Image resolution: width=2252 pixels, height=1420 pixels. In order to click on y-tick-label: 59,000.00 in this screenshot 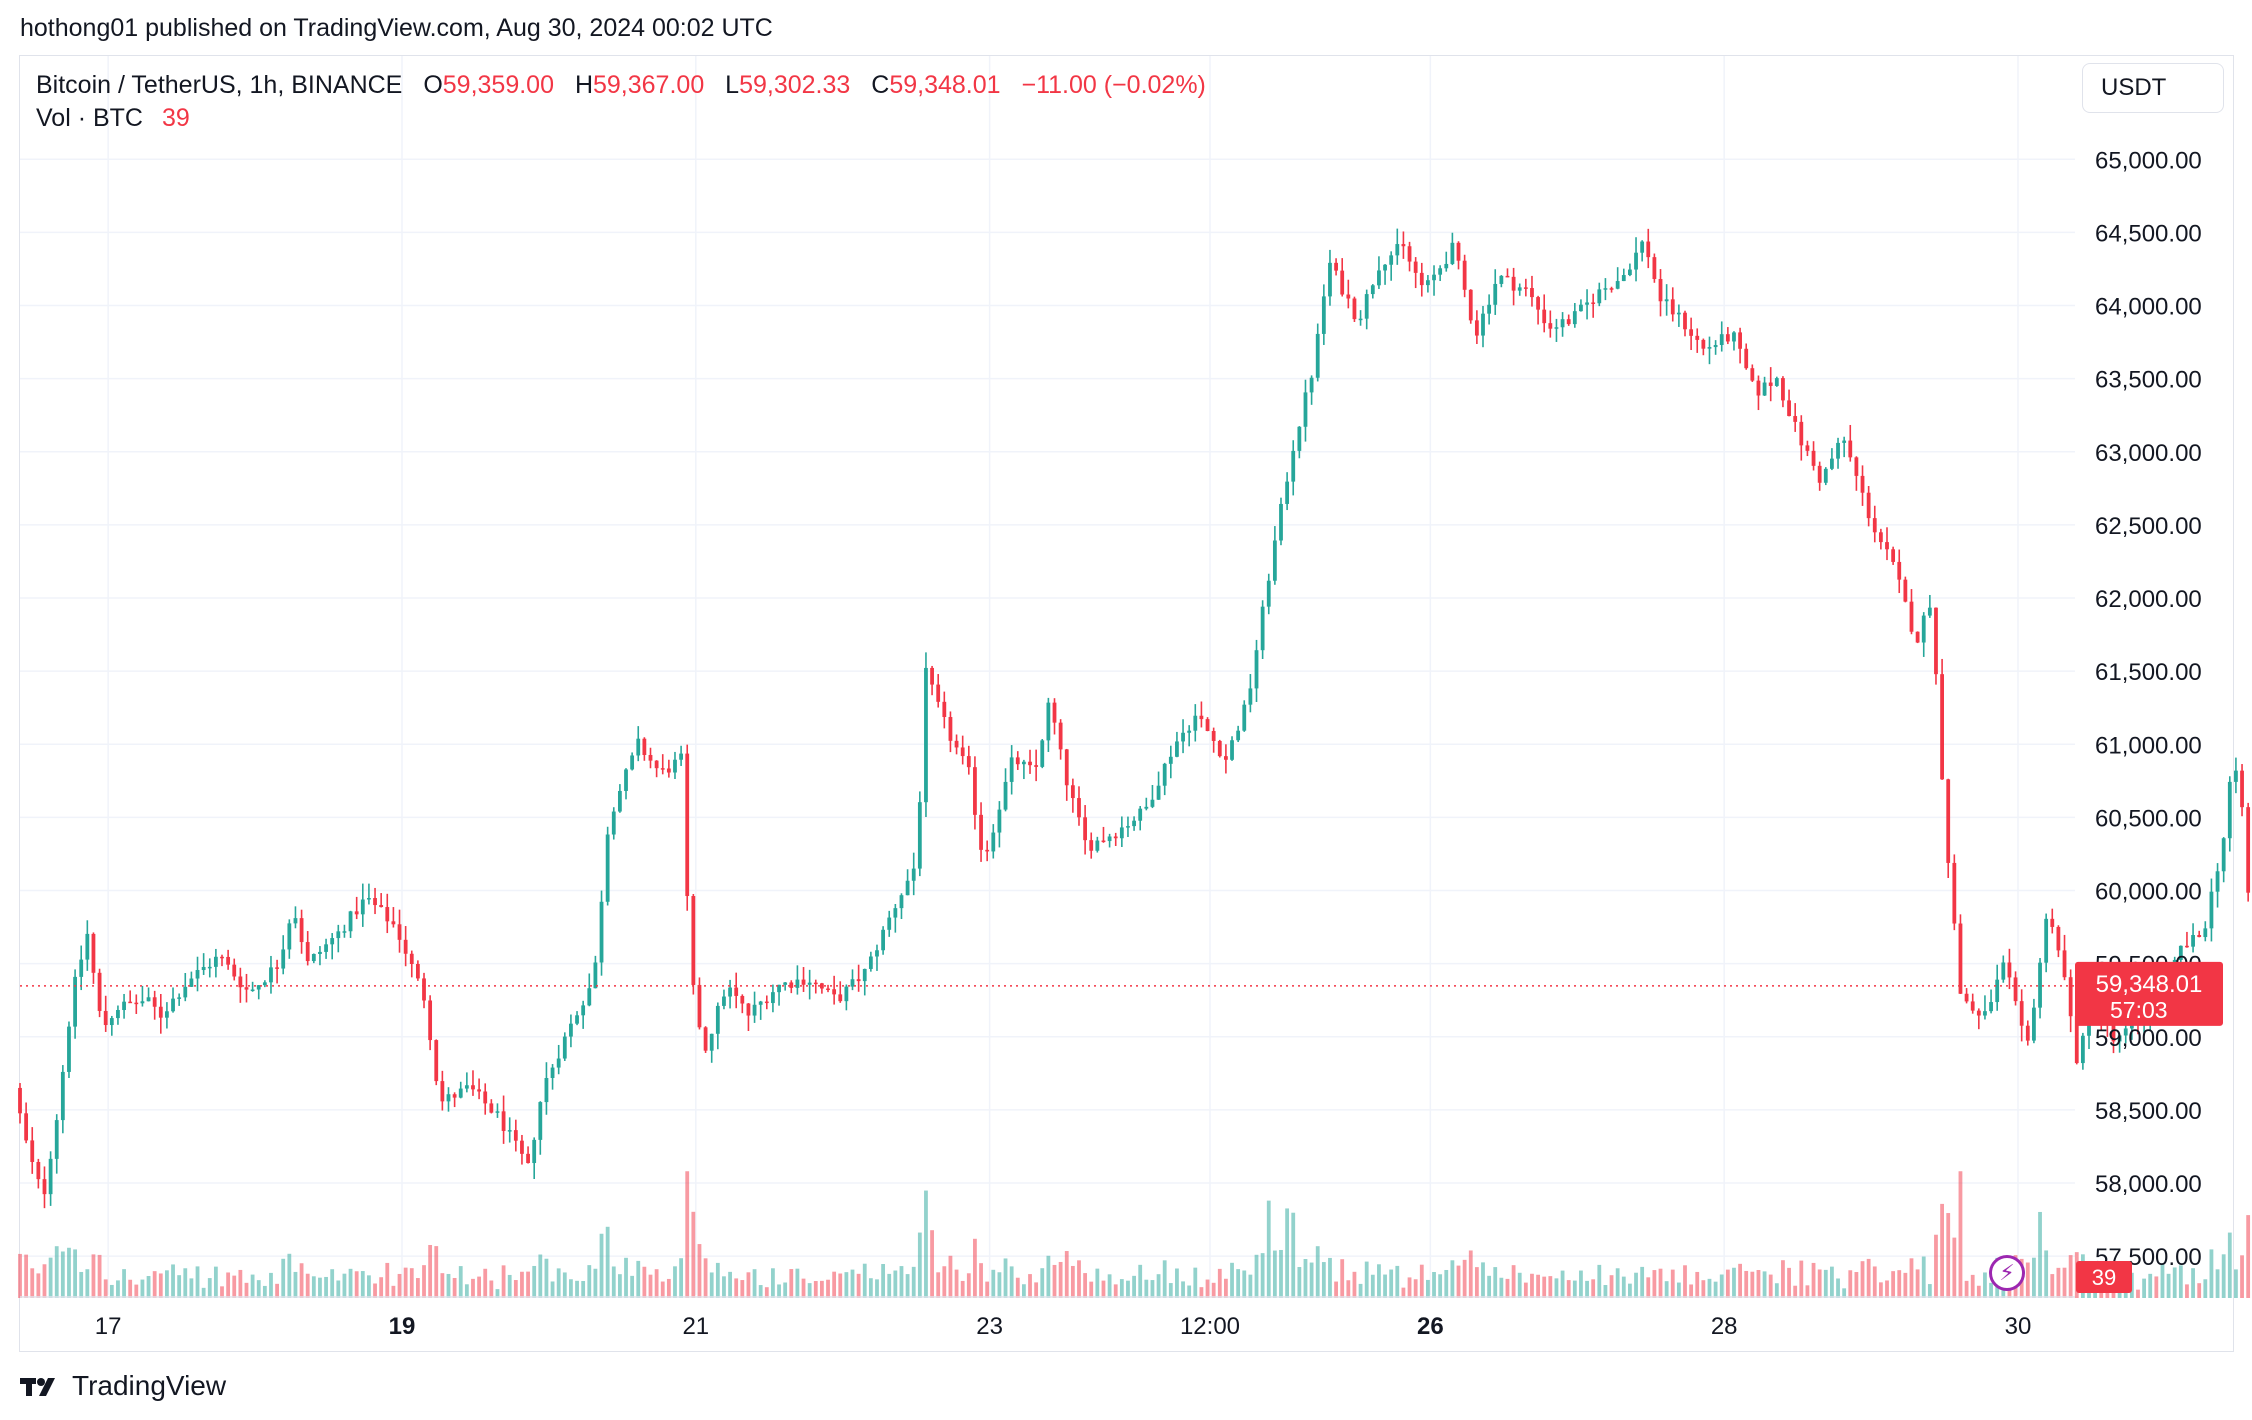, I will do `click(2148, 1038)`.